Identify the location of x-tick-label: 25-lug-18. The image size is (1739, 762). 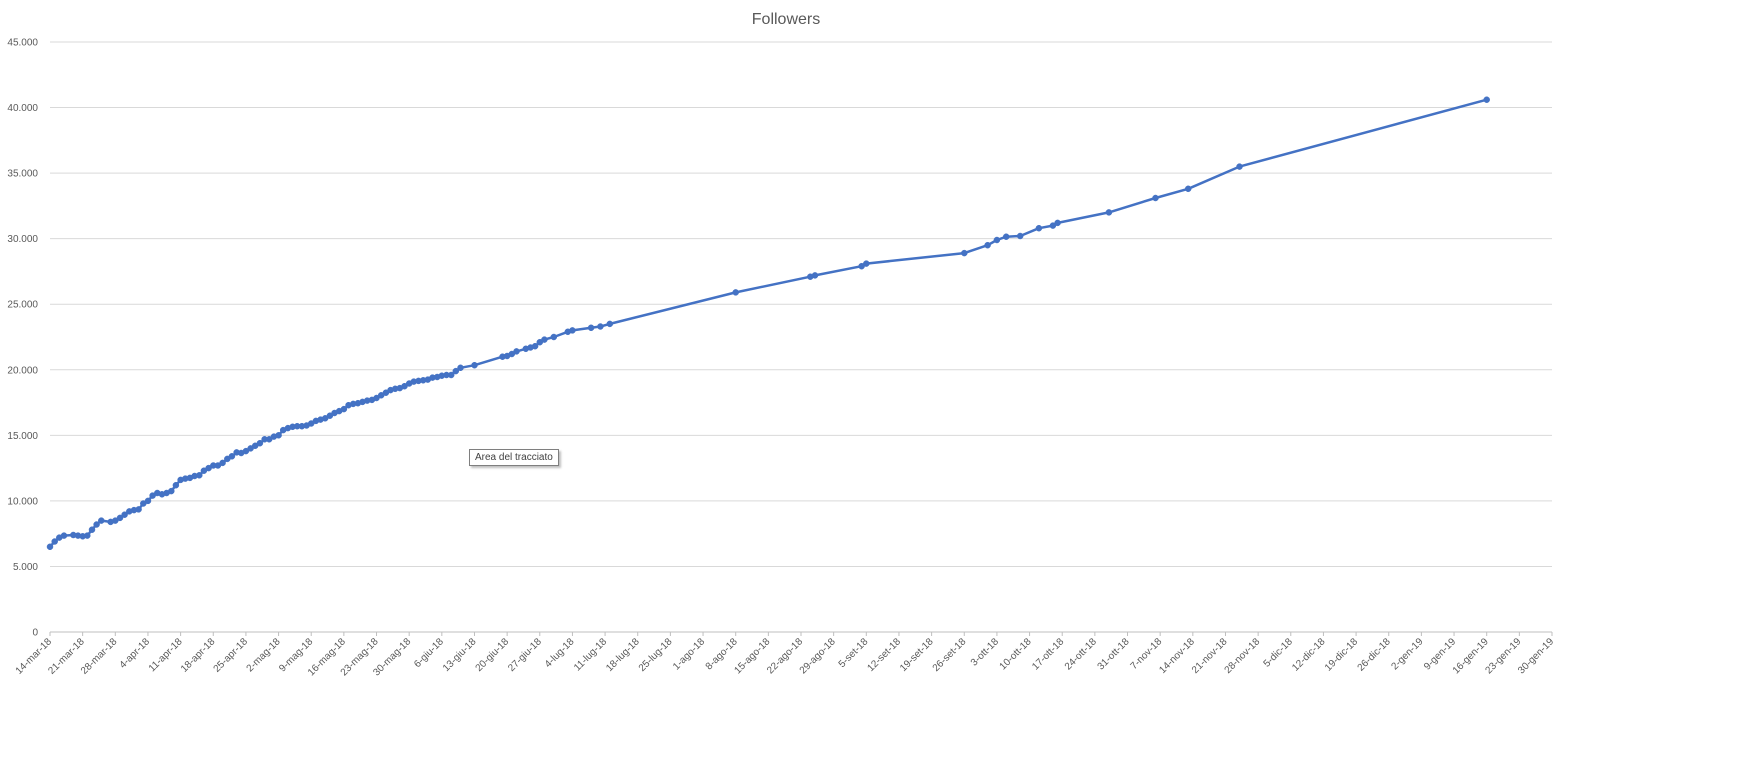
(656, 655).